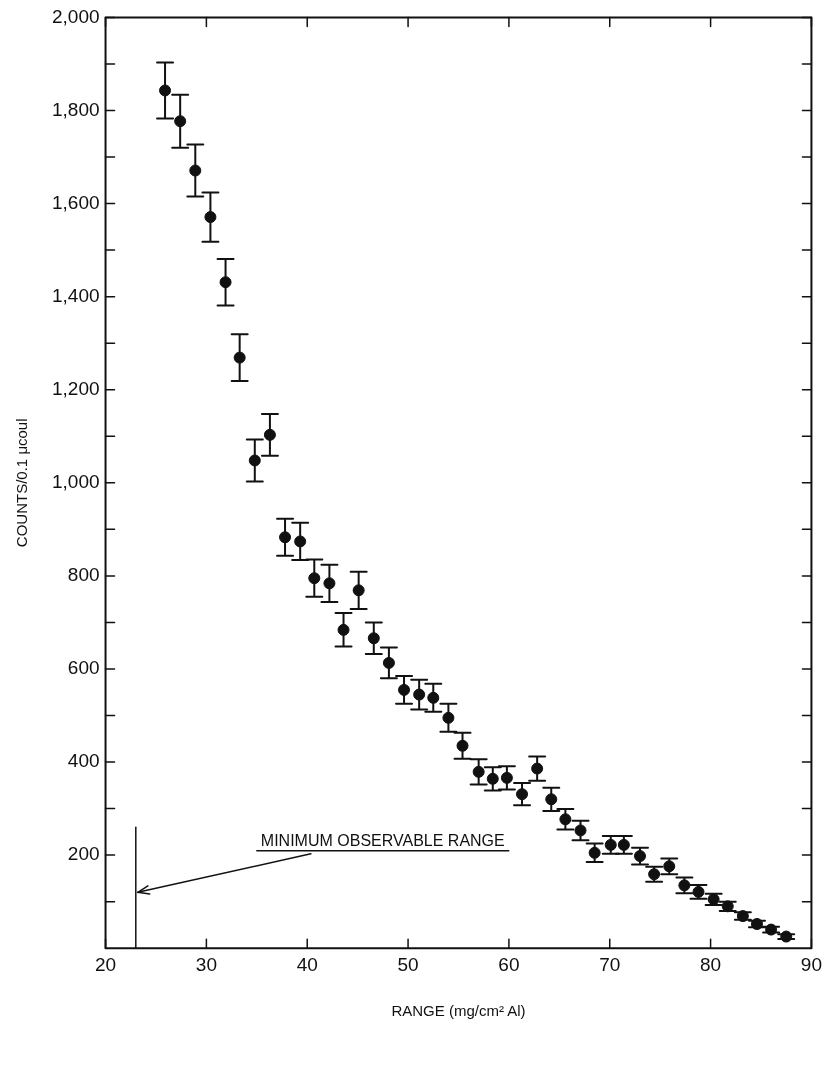 The width and height of the screenshot is (828, 1065). What do you see at coordinates (408, 964) in the screenshot?
I see `x-tick-label: 50` at bounding box center [408, 964].